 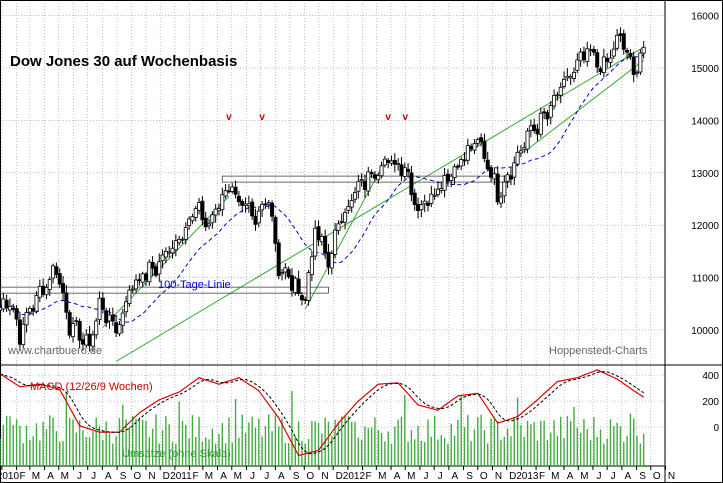 I want to click on x-tick-label: M, so click(x=555, y=476).